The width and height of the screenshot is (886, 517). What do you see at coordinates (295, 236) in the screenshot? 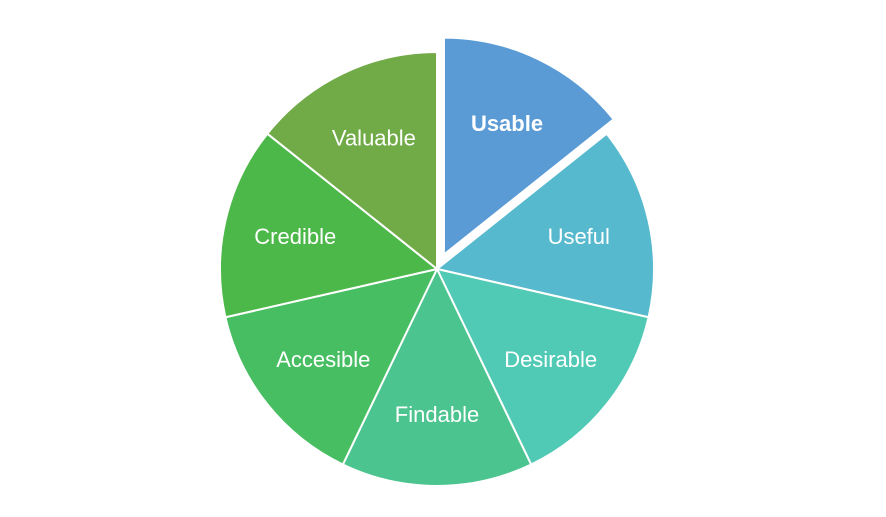
I see `pie-label-credible: Credible` at bounding box center [295, 236].